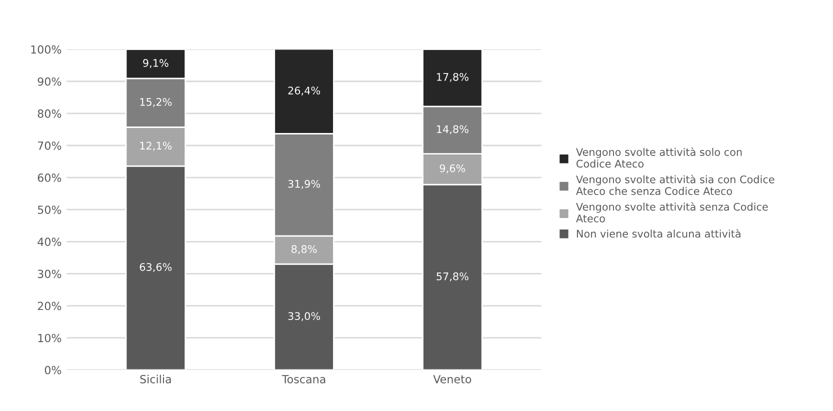 This screenshot has width=833, height=411. What do you see at coordinates (46, 49) in the screenshot?
I see `y-tick-label: 100%` at bounding box center [46, 49].